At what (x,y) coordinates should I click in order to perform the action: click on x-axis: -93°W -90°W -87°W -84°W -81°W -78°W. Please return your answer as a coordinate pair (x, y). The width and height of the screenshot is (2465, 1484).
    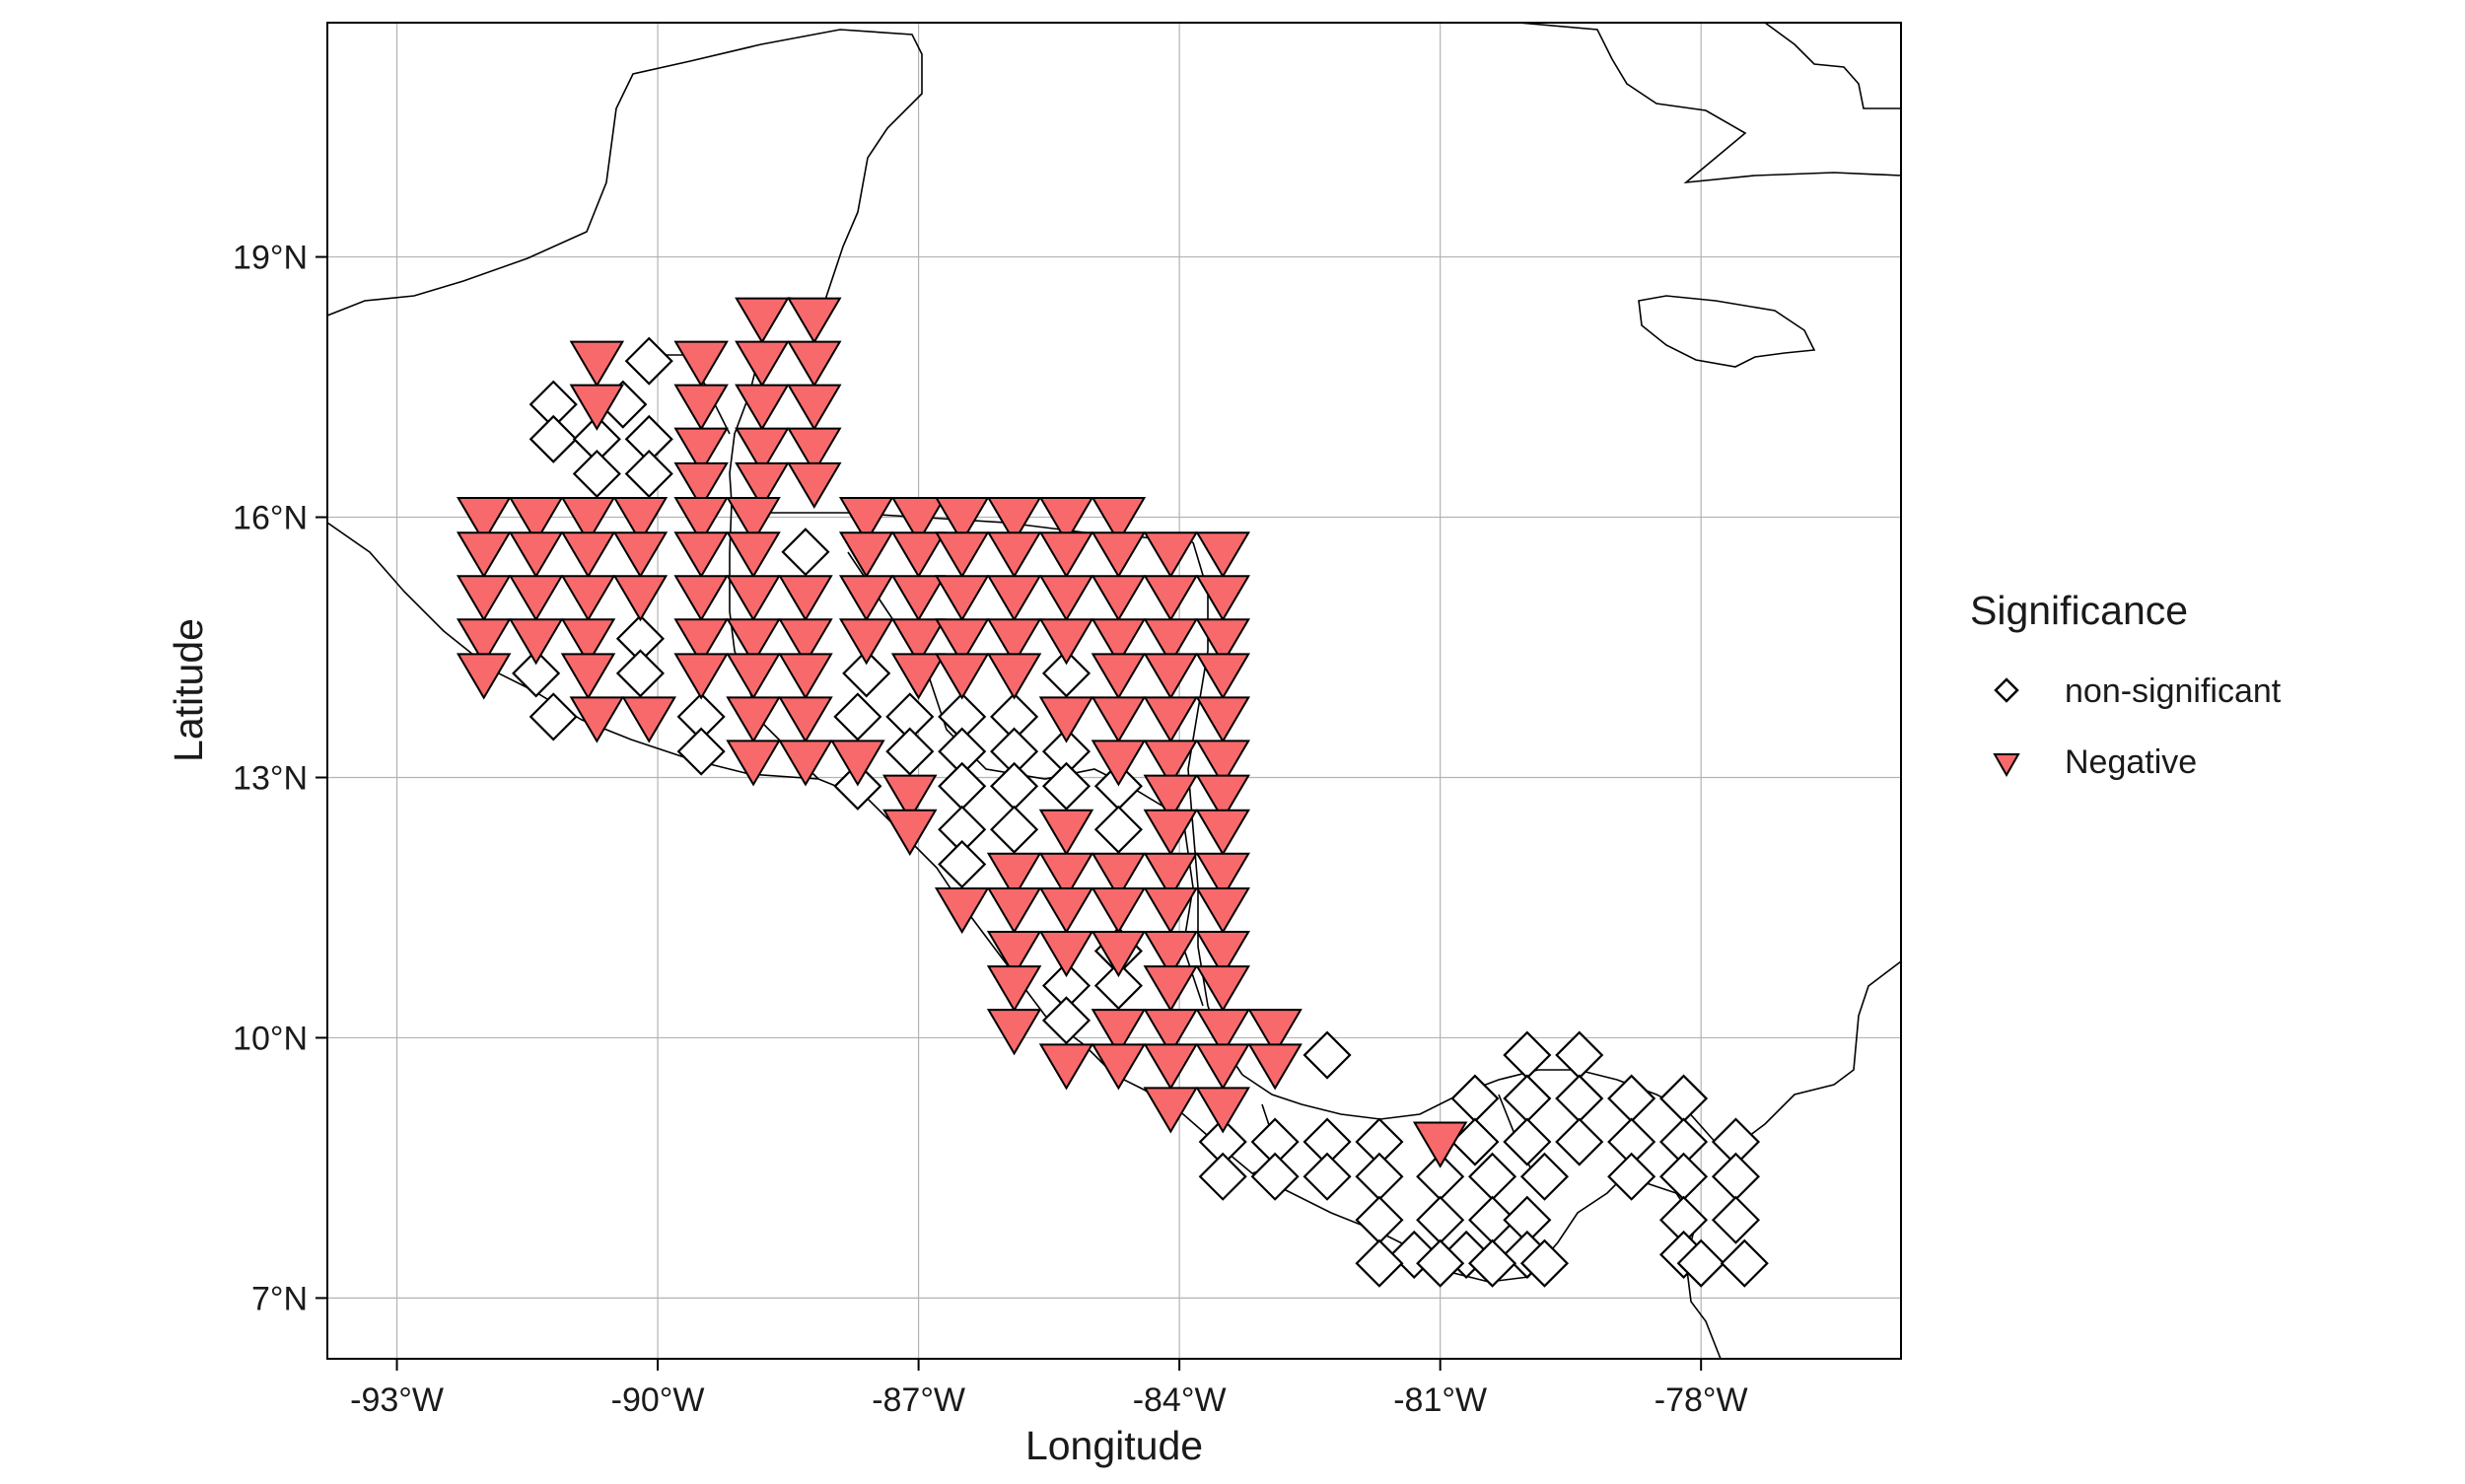
    Looking at the image, I should click on (1049, 1389).